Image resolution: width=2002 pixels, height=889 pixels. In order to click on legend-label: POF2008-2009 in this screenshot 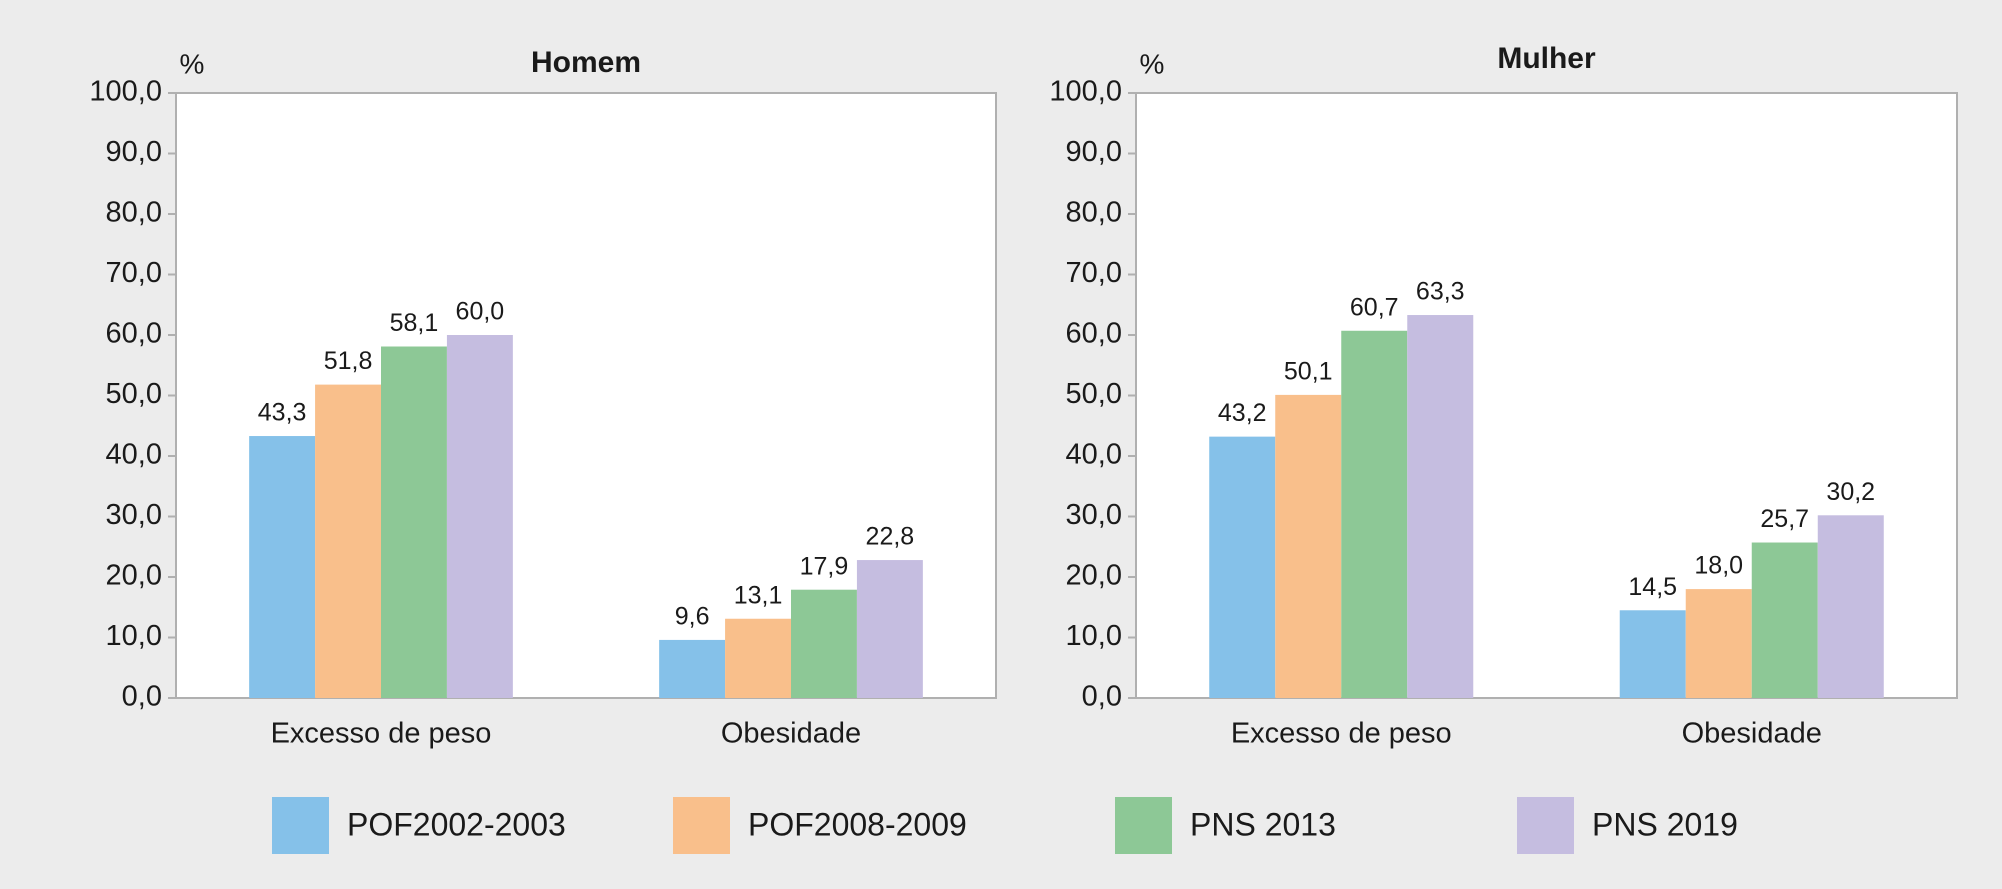, I will do `click(857, 824)`.